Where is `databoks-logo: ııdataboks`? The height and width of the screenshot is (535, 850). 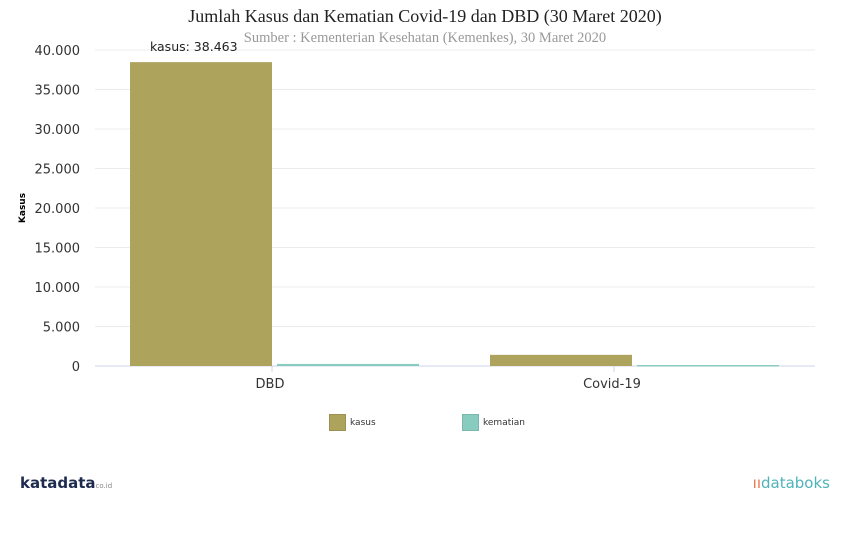
databoks-logo: ııdataboks is located at coordinates (791, 483).